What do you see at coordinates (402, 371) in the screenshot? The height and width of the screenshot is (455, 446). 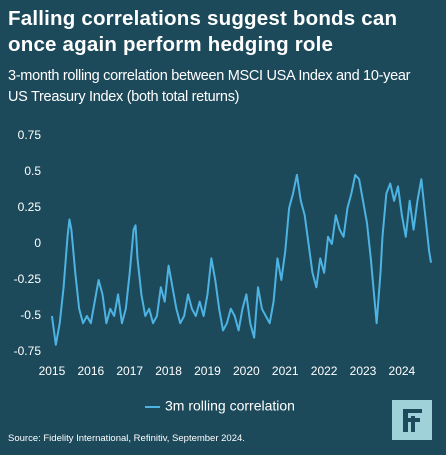 I see `x-tick-label: 2024` at bounding box center [402, 371].